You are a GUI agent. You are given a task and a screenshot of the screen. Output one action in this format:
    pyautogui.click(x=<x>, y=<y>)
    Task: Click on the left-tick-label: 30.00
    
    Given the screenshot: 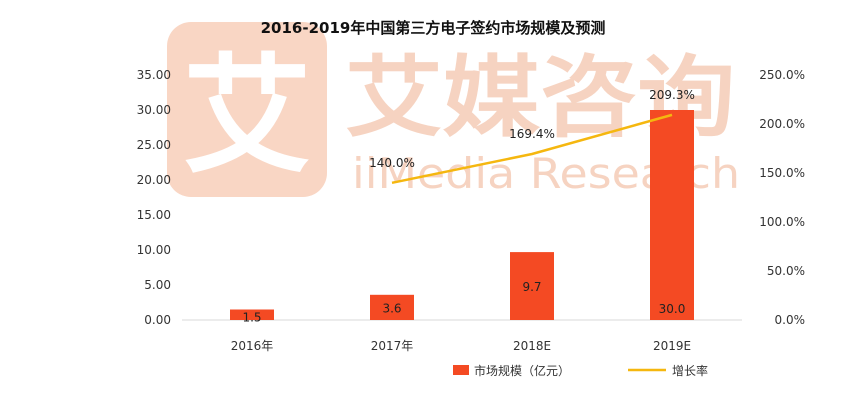 What is the action you would take?
    pyautogui.click(x=154, y=110)
    